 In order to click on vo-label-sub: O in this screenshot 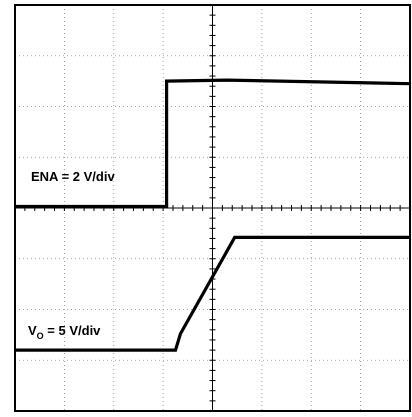, I will do `click(40, 336)`.